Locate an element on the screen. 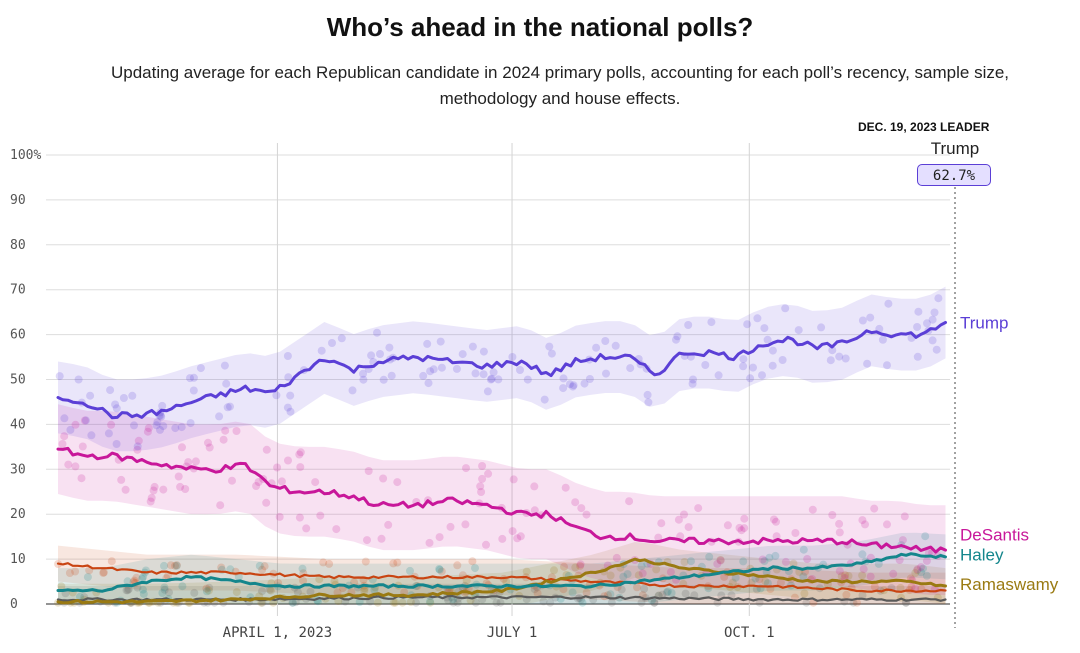 This screenshot has width=1080, height=653. x-tick-label: JULY 1 is located at coordinates (512, 633).